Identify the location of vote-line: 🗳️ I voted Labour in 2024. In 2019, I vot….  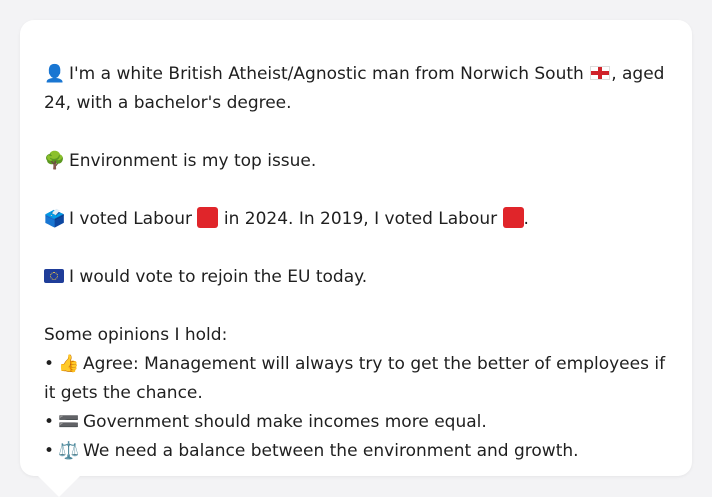
(358, 219).